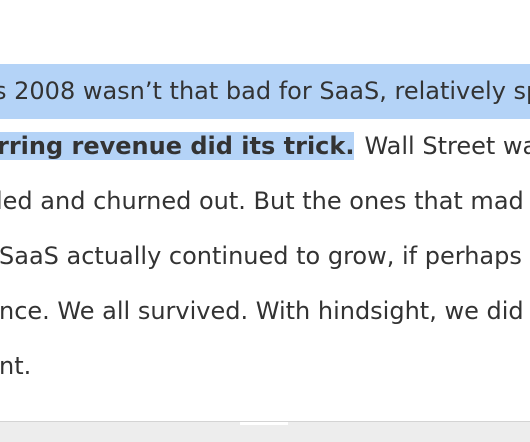 Image resolution: width=530 pixels, height=442 pixels. Describe the element at coordinates (265, 431) in the screenshot. I see `bottom-toolbar` at that location.